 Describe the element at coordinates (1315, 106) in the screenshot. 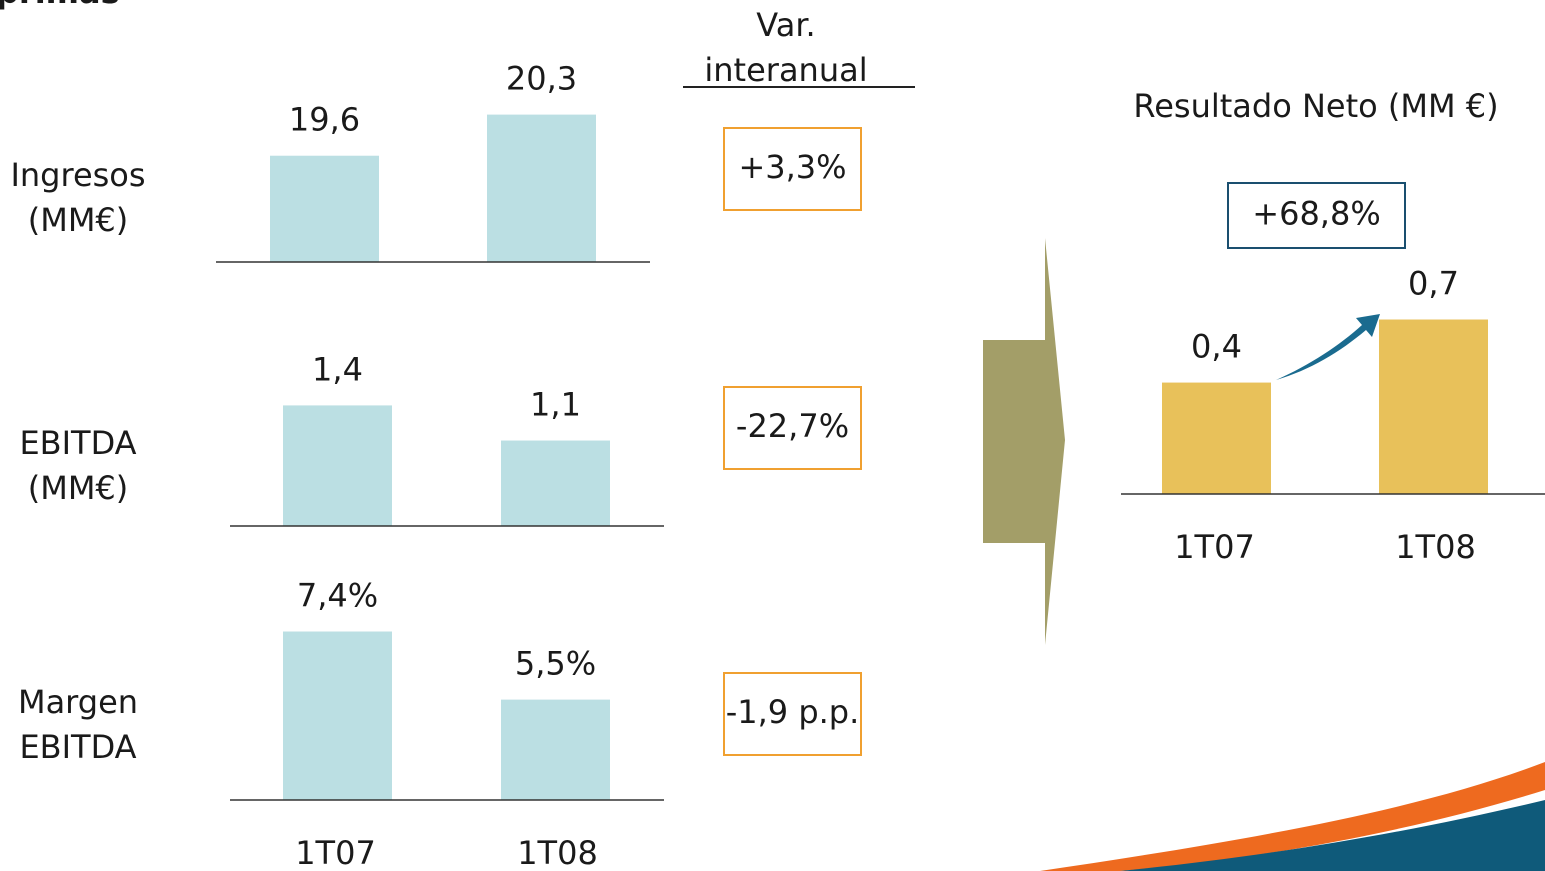

I see `chart-title: Resultado Neto (MM €)` at that location.